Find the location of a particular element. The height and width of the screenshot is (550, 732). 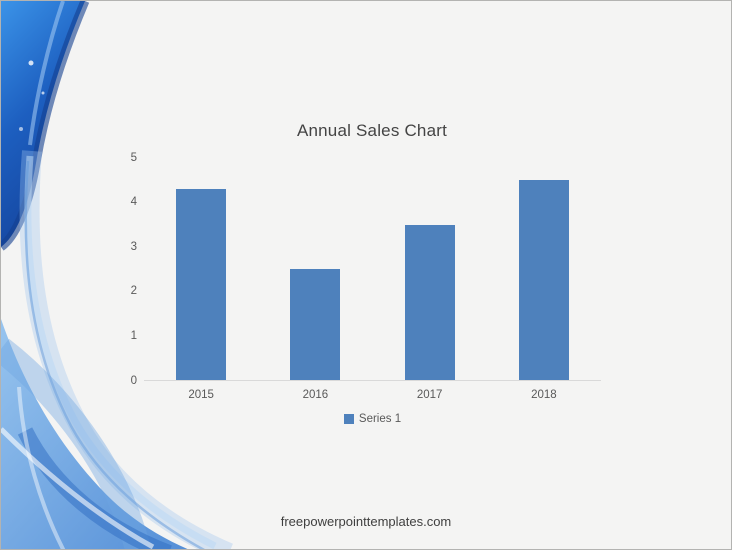

white-streak is located at coordinates (78, 488).